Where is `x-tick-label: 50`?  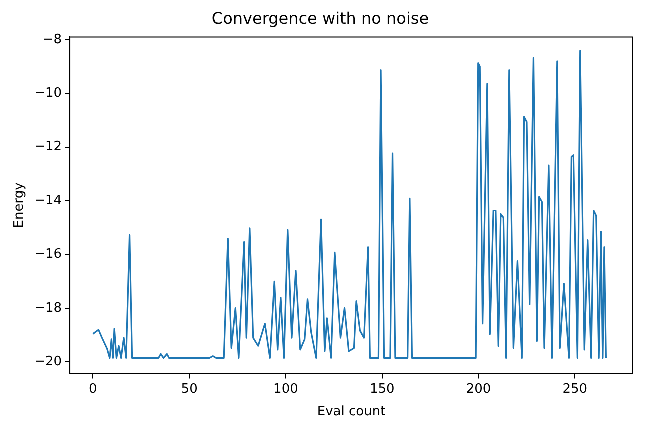 x-tick-label: 50 is located at coordinates (189, 389).